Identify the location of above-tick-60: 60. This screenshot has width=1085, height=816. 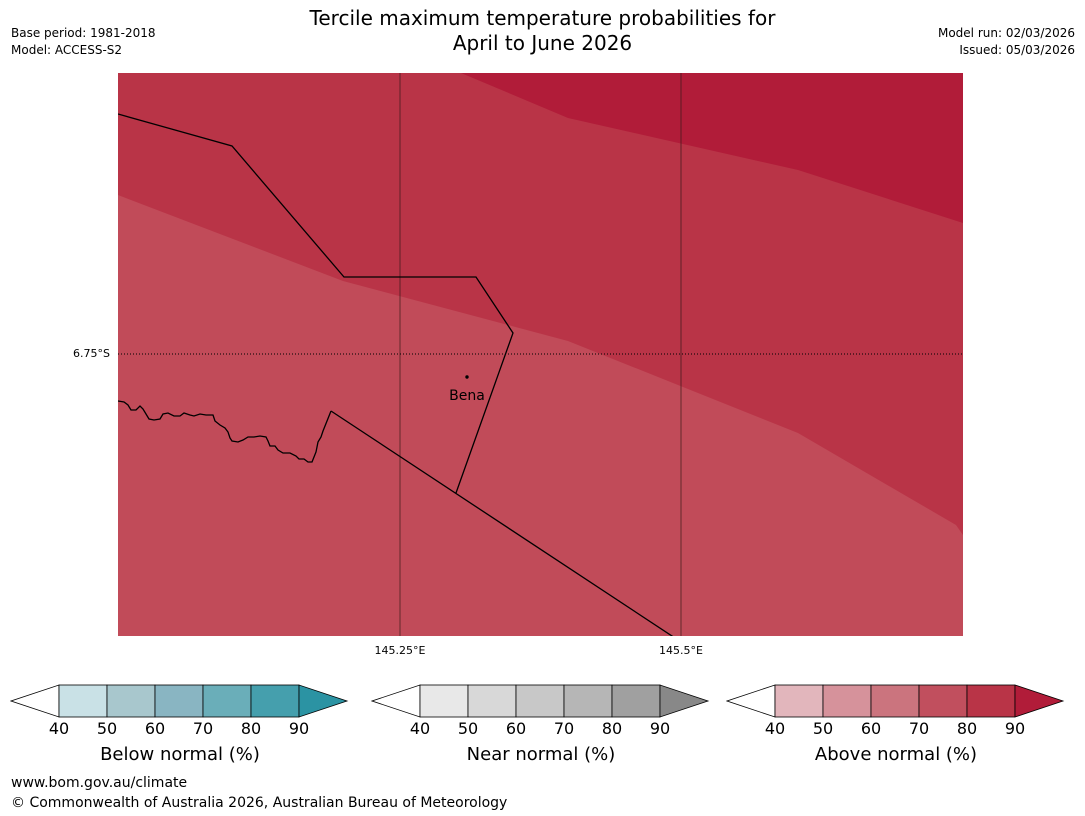
(871, 728).